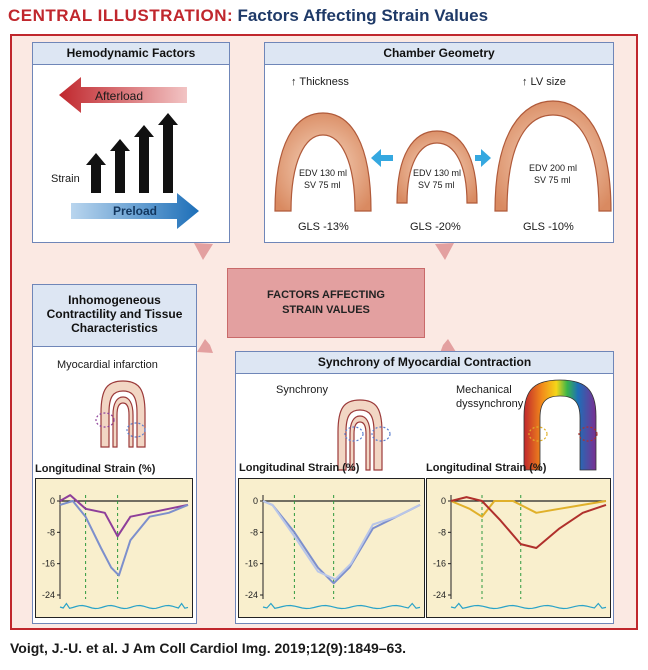  What do you see at coordinates (416, 336) in the screenshot?
I see `arrow-to-synchrony` at bounding box center [416, 336].